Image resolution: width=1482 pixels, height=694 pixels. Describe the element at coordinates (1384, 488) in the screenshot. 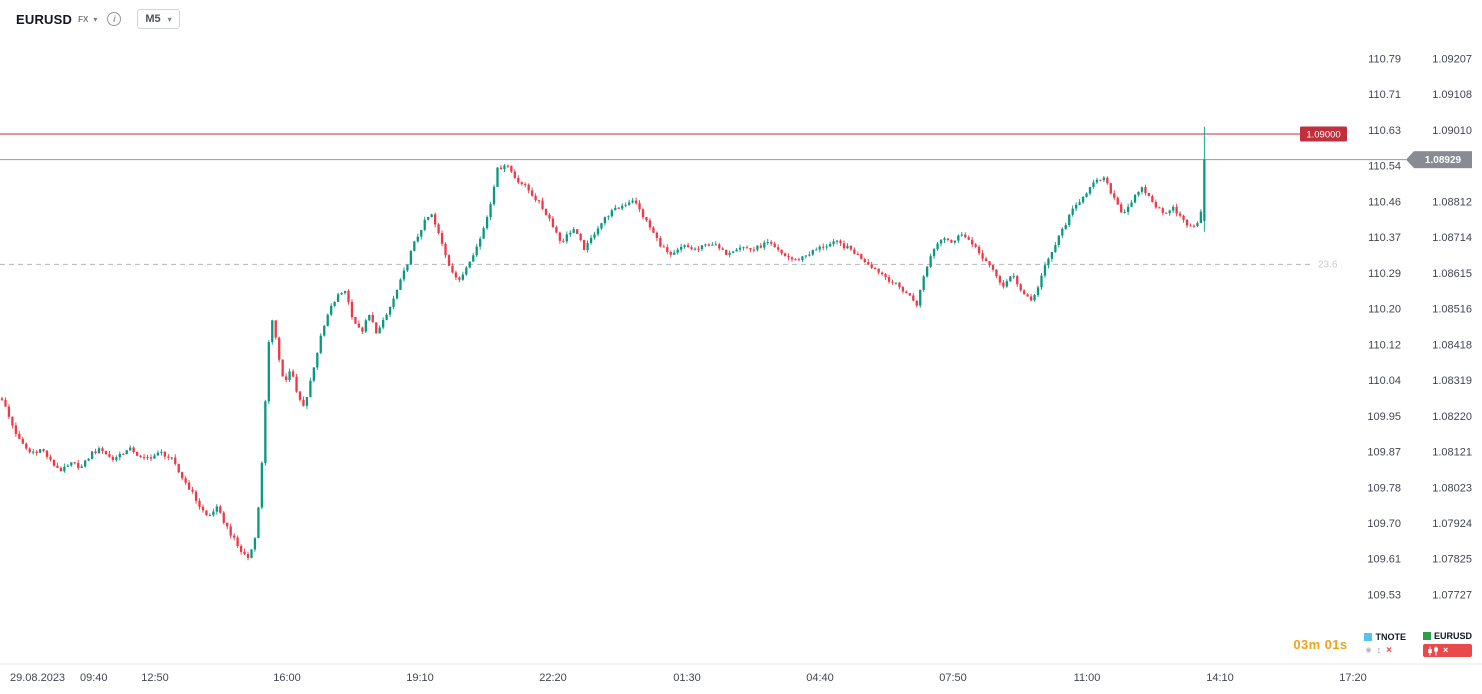

I see `left-scale-tick: 109.78` at that location.